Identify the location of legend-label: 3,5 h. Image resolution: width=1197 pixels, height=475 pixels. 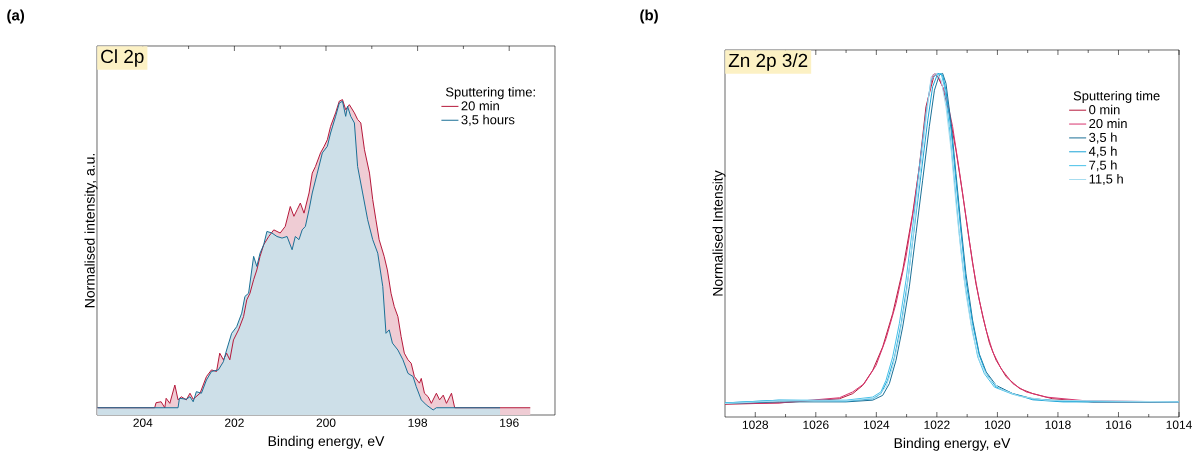
(1103, 138).